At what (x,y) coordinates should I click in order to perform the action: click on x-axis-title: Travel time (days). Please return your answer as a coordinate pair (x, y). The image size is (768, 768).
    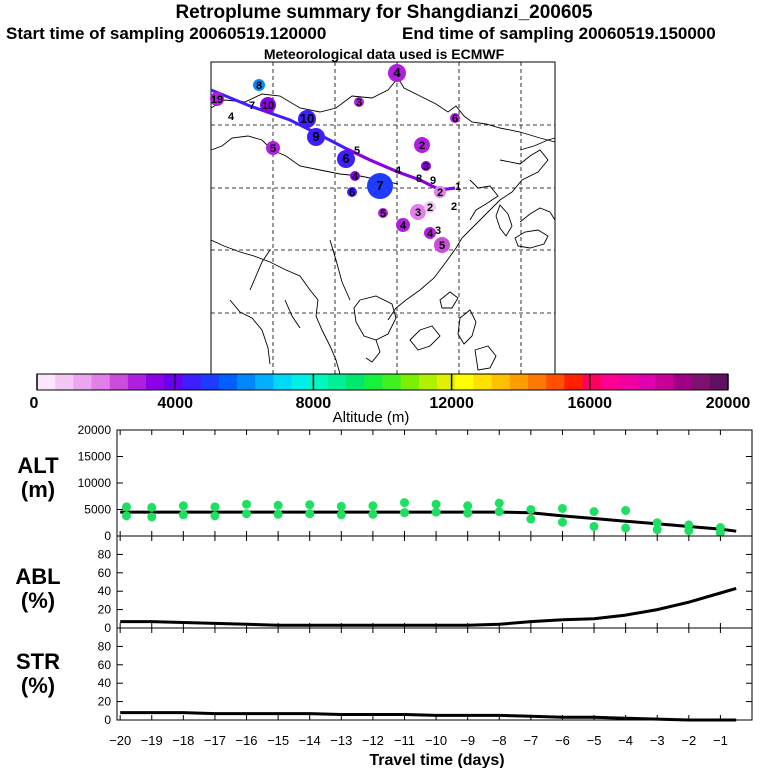
    Looking at the image, I should click on (436, 760).